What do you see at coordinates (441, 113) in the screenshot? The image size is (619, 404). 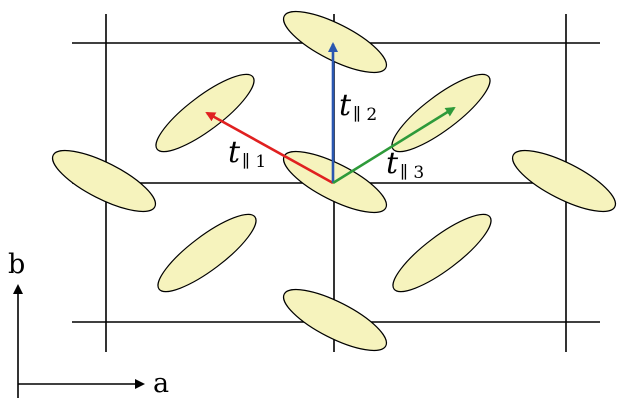 I see `molecule-upper-right` at bounding box center [441, 113].